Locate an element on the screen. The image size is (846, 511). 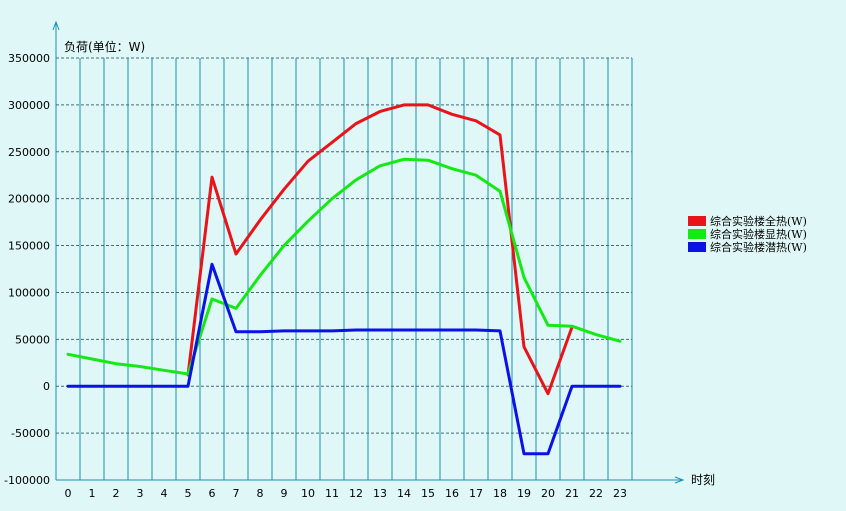
x-tick-label: 21 is located at coordinates (572, 493).